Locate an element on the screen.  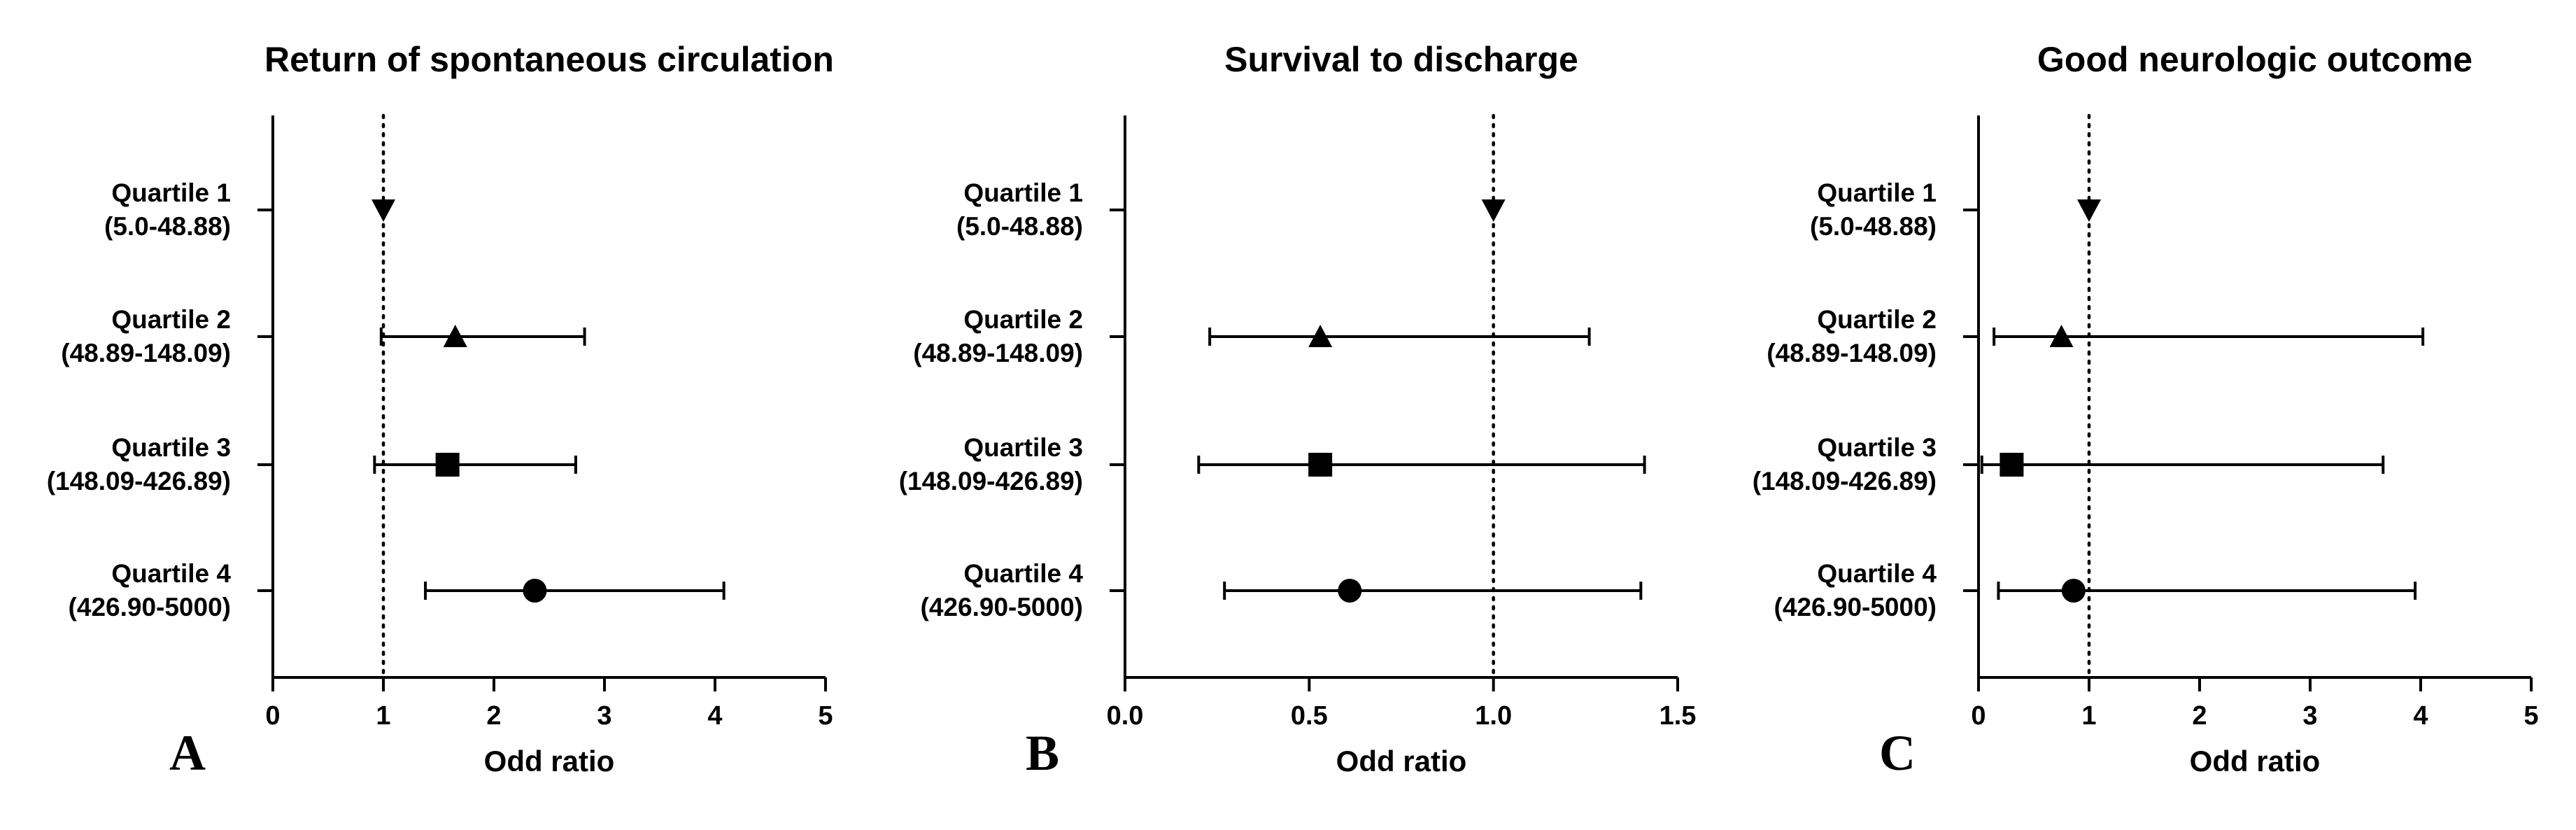
x-tick-label: 0.5 is located at coordinates (1309, 716).